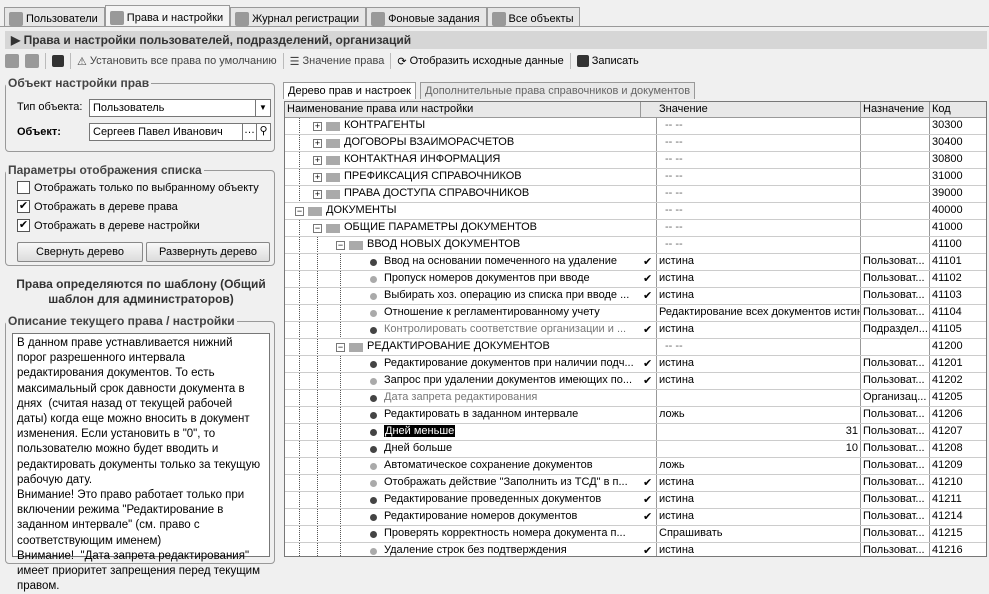  What do you see at coordinates (208, 252) in the screenshot?
I see `expand-tree-button: Развернуть дерево` at bounding box center [208, 252].